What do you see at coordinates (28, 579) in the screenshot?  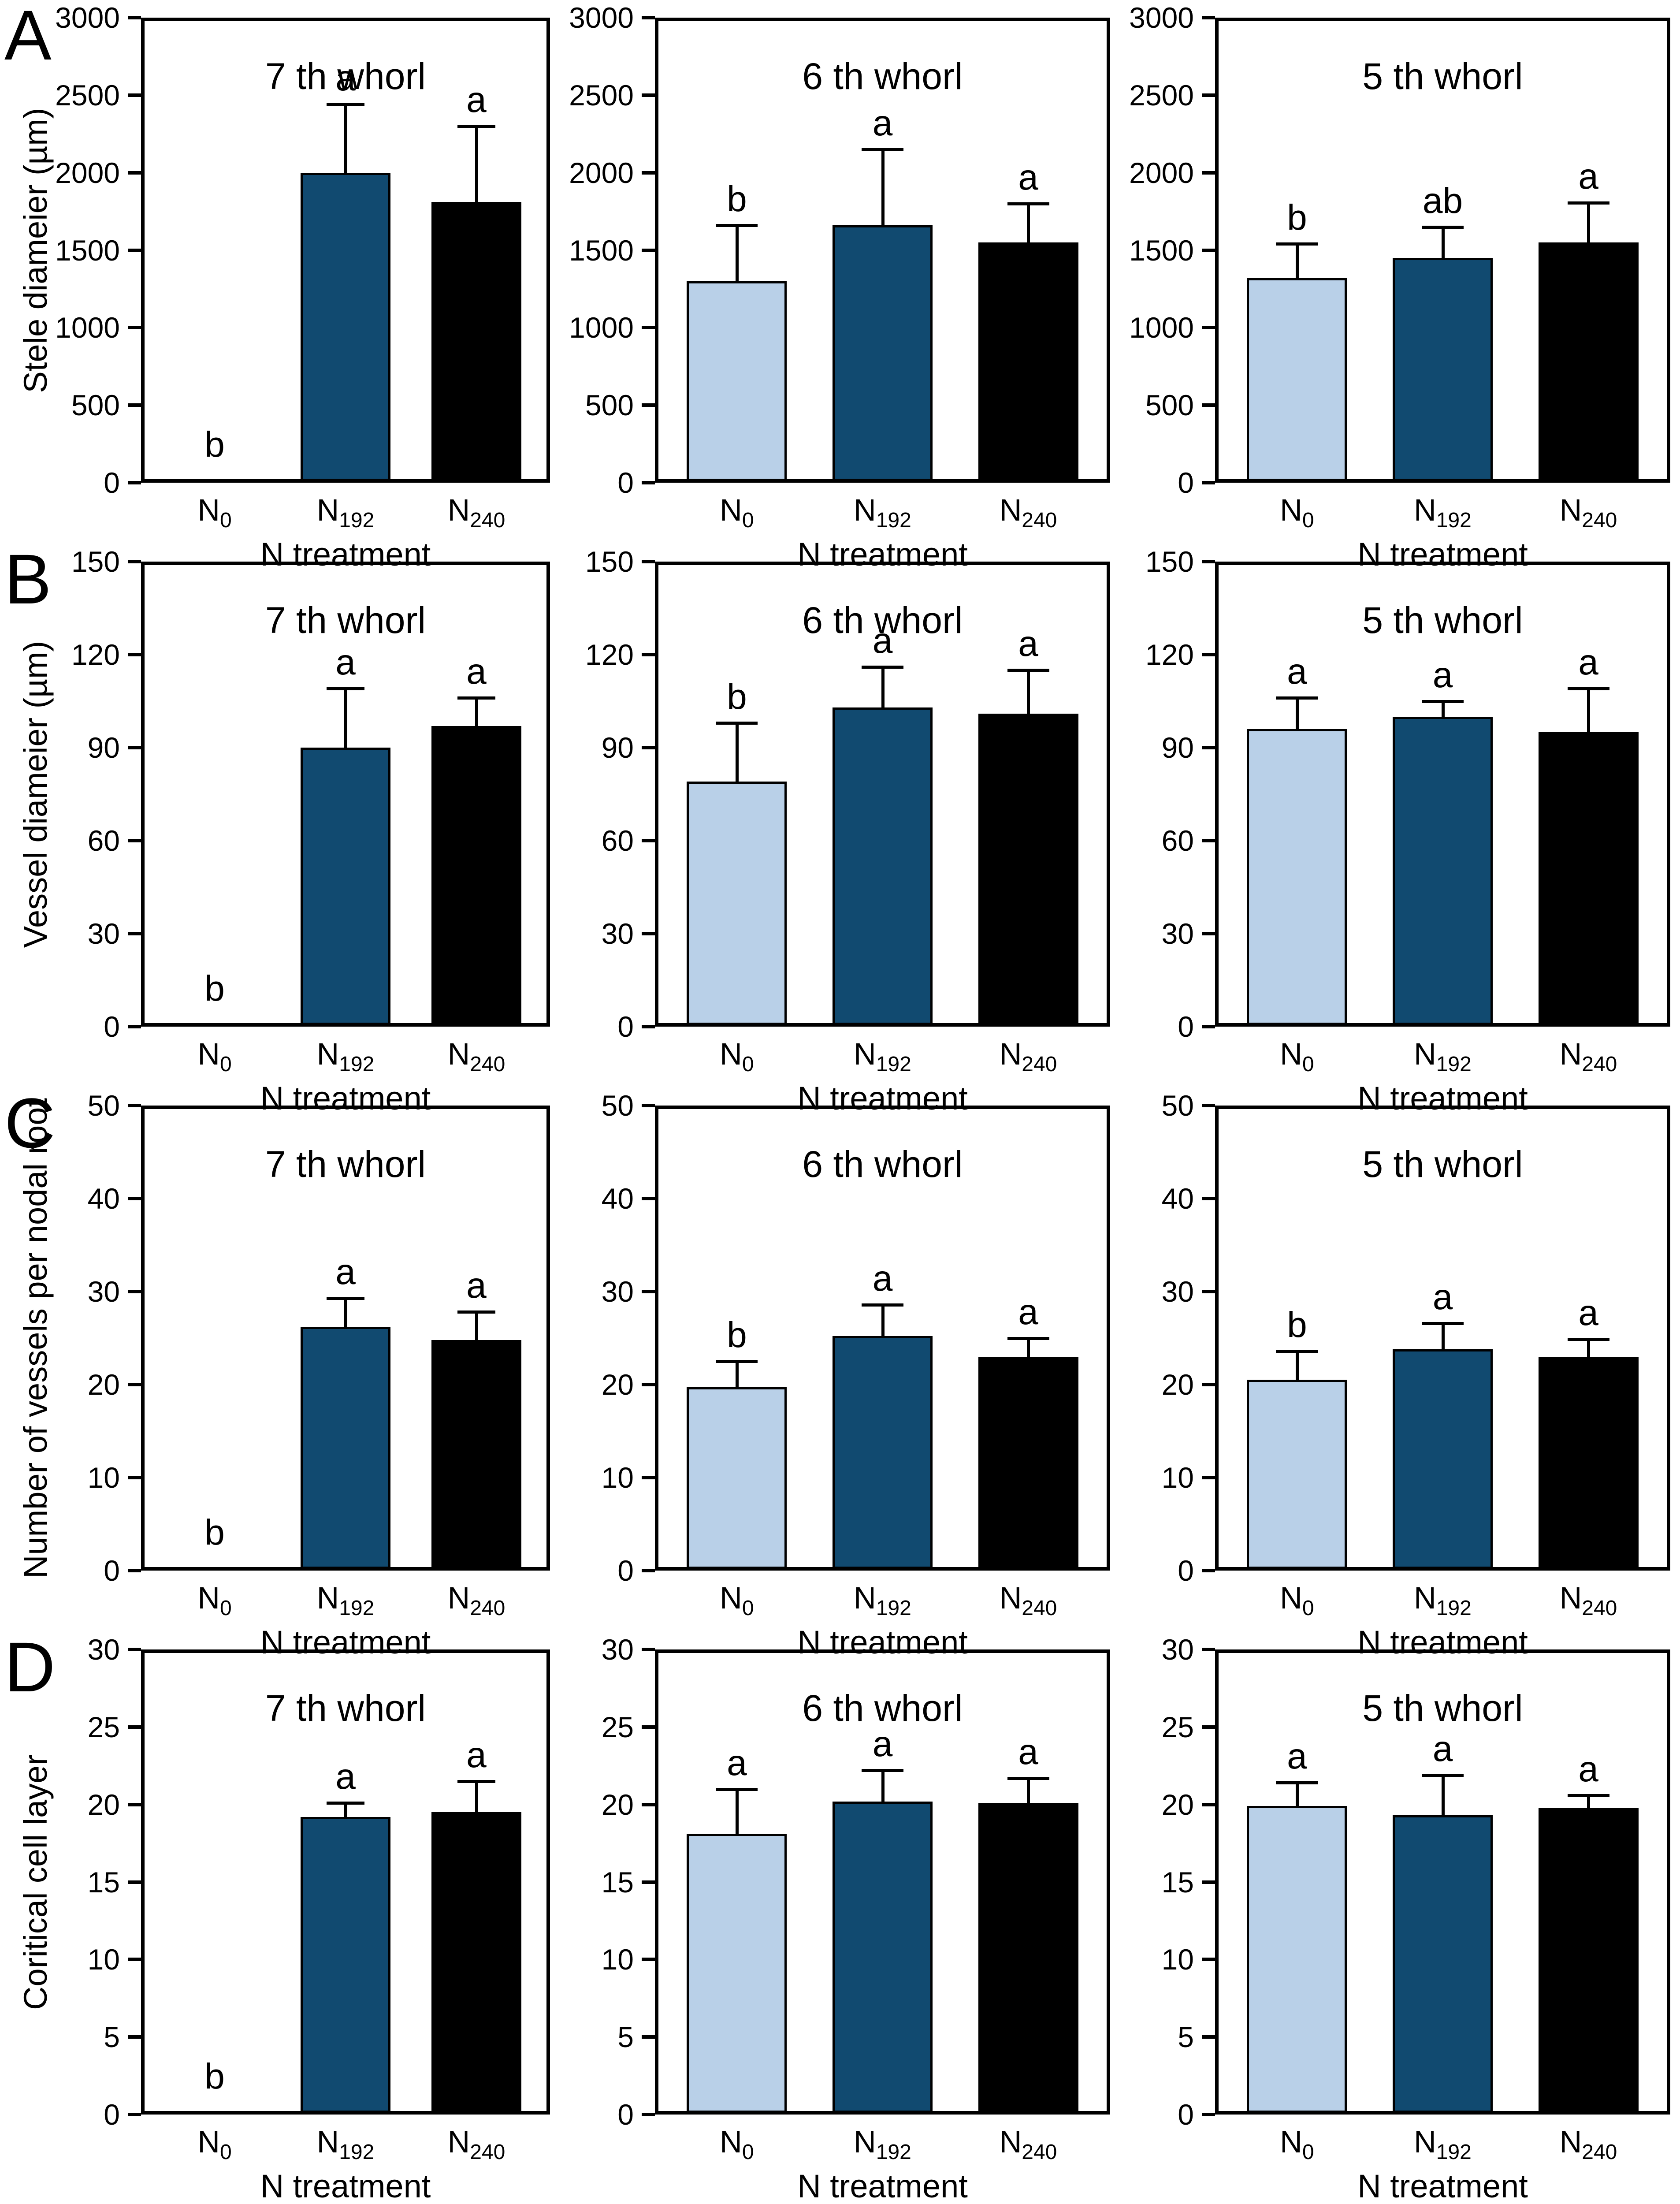 I see `panel-letter-B: B` at bounding box center [28, 579].